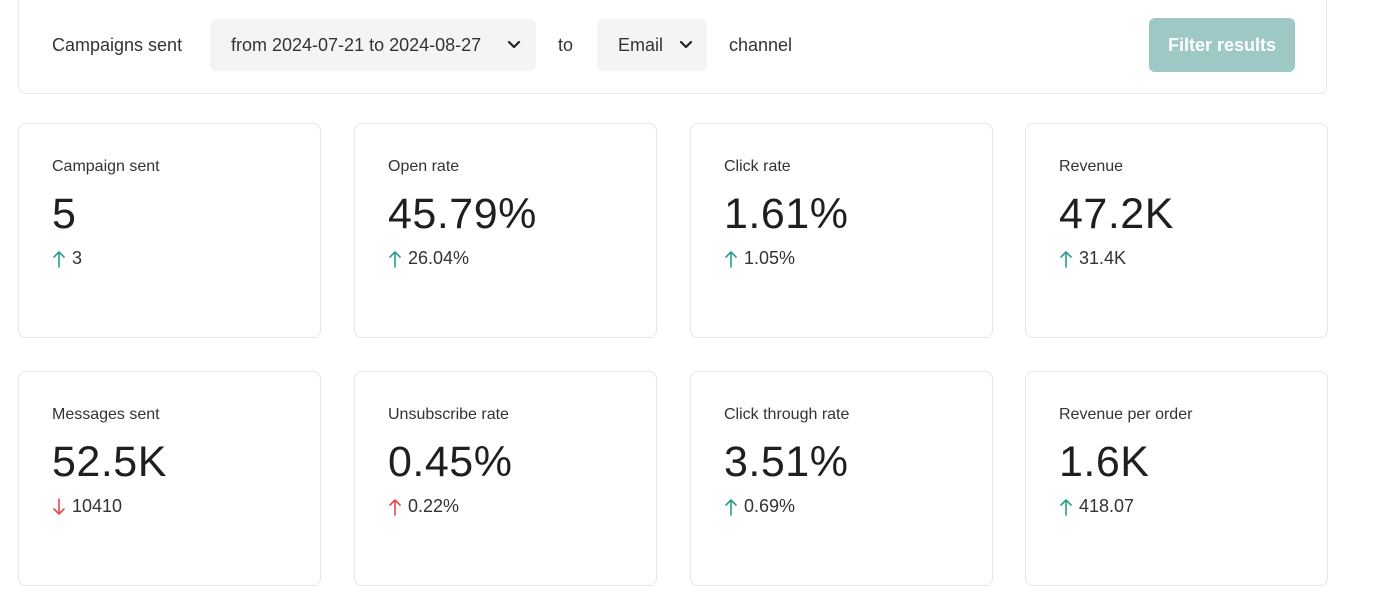  Describe the element at coordinates (67, 258) in the screenshot. I see `metric-delta: 3` at that location.